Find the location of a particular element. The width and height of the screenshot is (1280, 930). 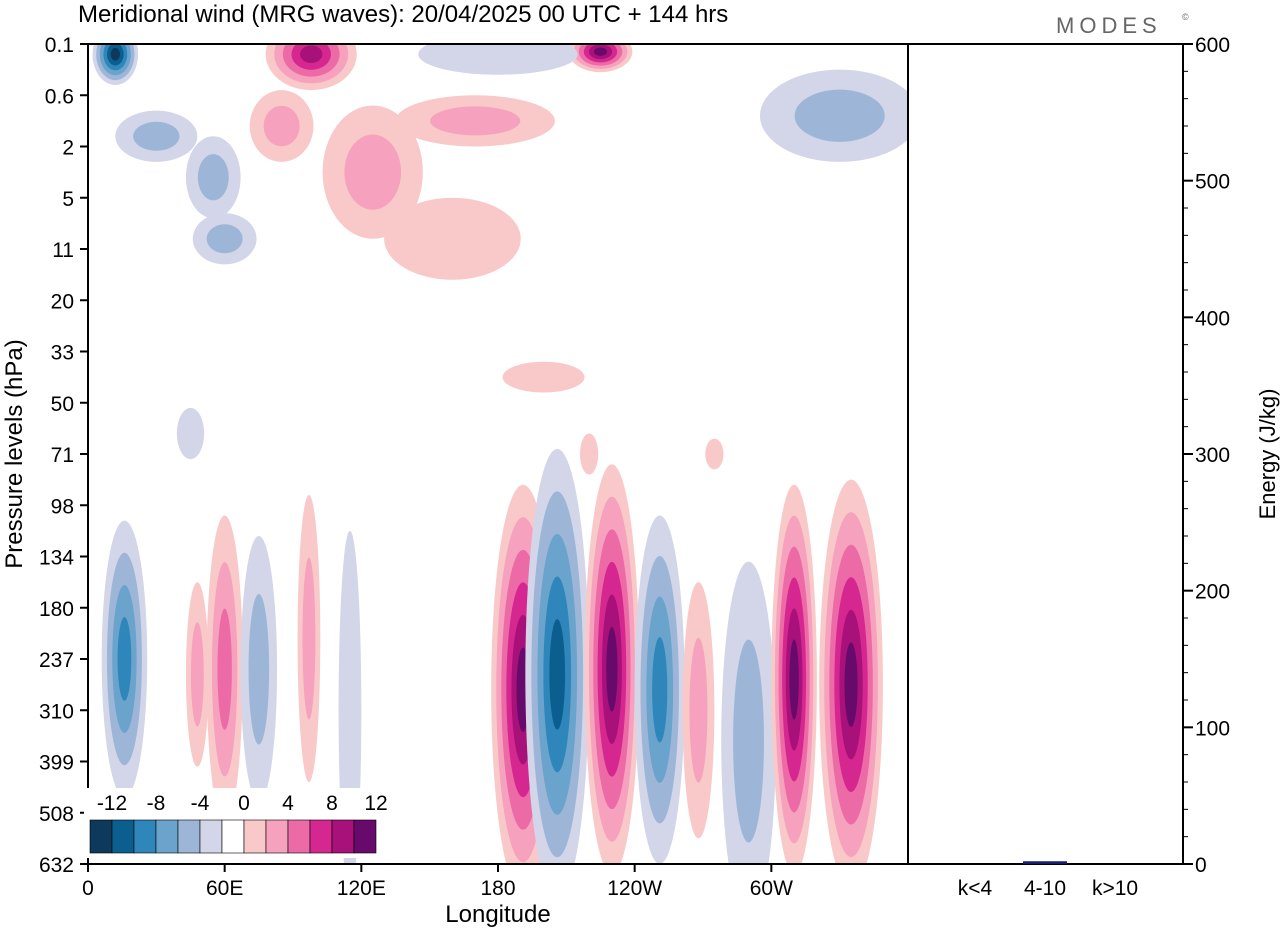

pressure-tick-label: 2 is located at coordinates (68, 148).